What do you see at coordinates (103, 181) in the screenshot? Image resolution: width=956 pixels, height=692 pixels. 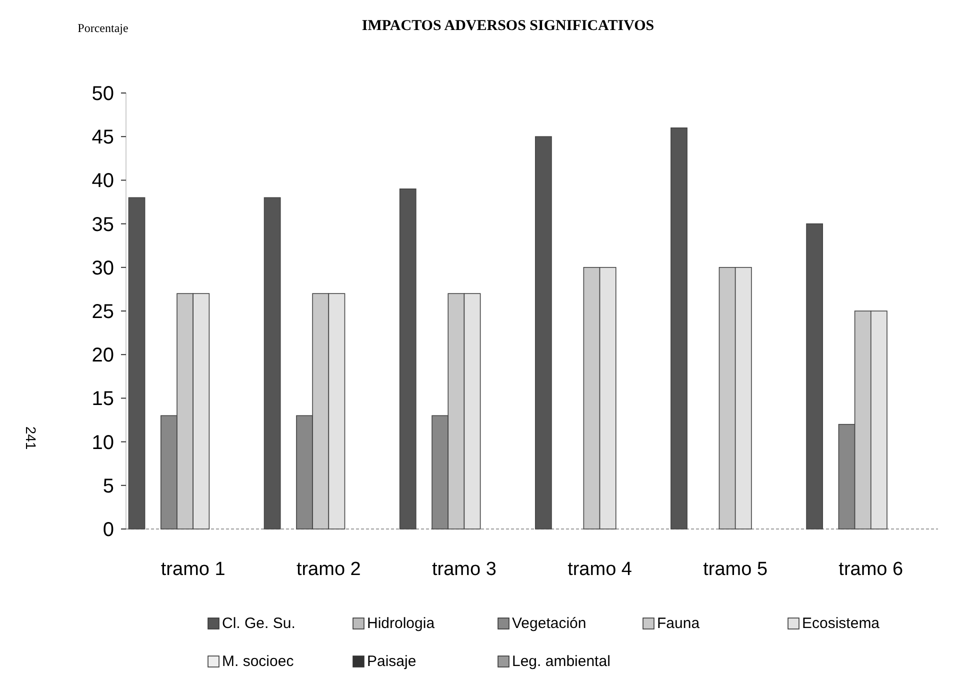 I see `y-tick-label: 40` at bounding box center [103, 181].